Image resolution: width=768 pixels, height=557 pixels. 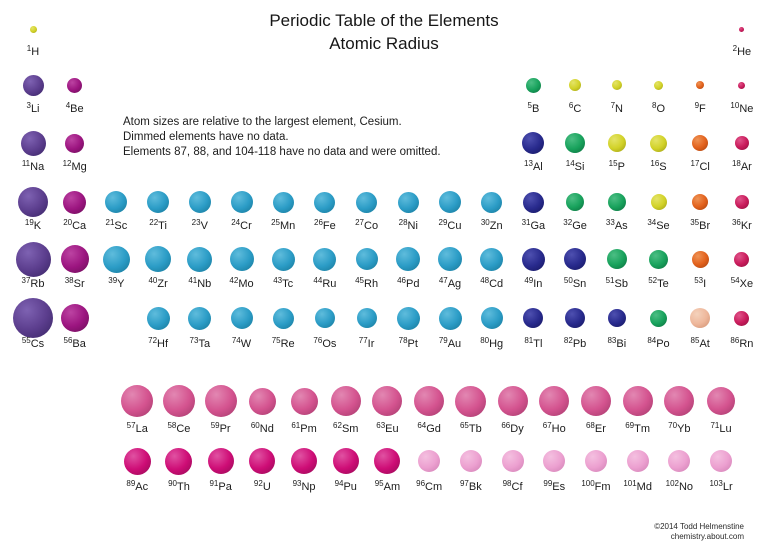 What do you see at coordinates (619, 109) in the screenshot?
I see `element-symbol-n: N` at bounding box center [619, 109].